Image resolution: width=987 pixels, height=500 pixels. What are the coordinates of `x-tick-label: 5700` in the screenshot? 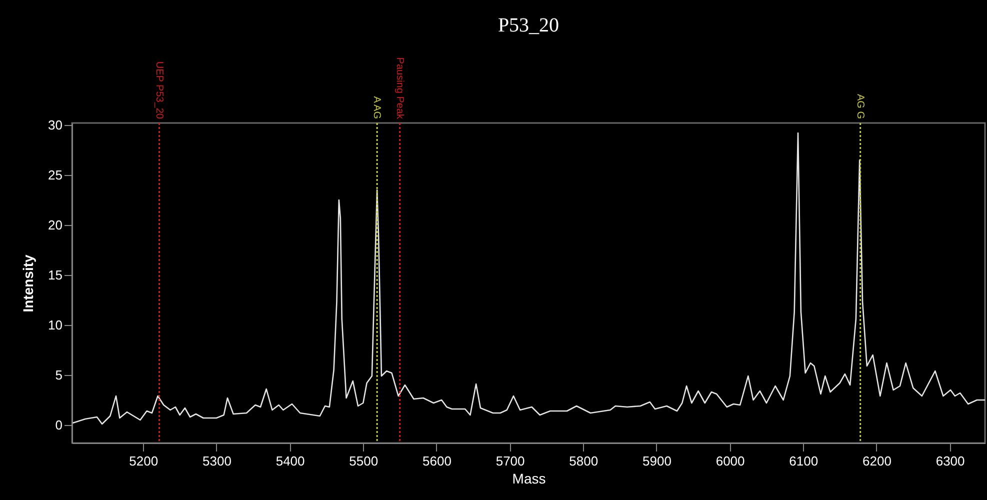 It's located at (510, 461).